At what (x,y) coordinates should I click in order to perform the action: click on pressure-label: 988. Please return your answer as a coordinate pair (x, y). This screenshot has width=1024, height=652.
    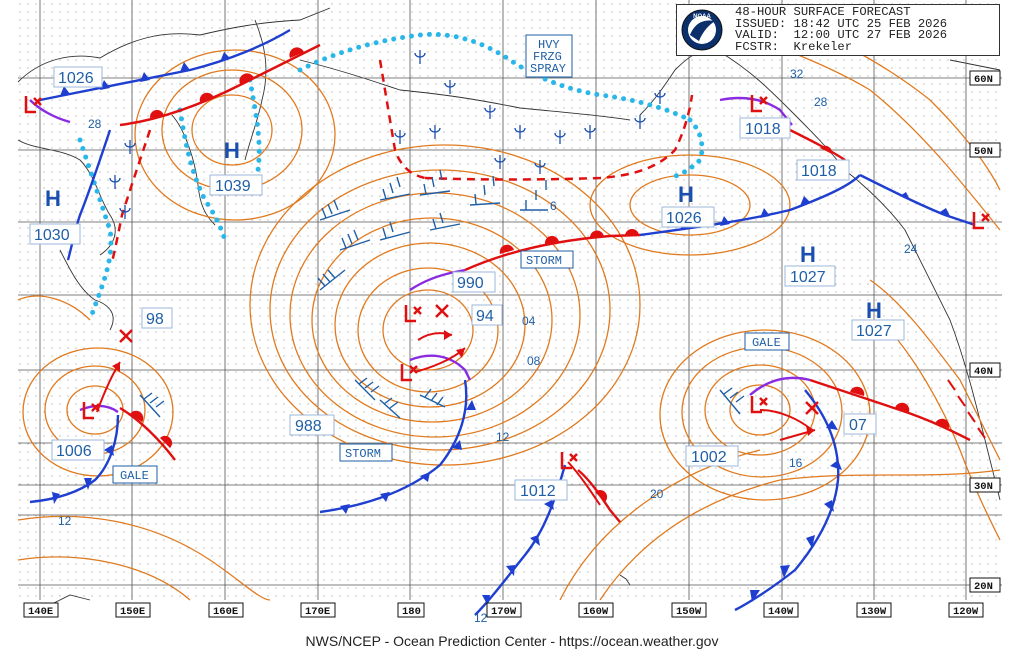
    Looking at the image, I should click on (308, 426).